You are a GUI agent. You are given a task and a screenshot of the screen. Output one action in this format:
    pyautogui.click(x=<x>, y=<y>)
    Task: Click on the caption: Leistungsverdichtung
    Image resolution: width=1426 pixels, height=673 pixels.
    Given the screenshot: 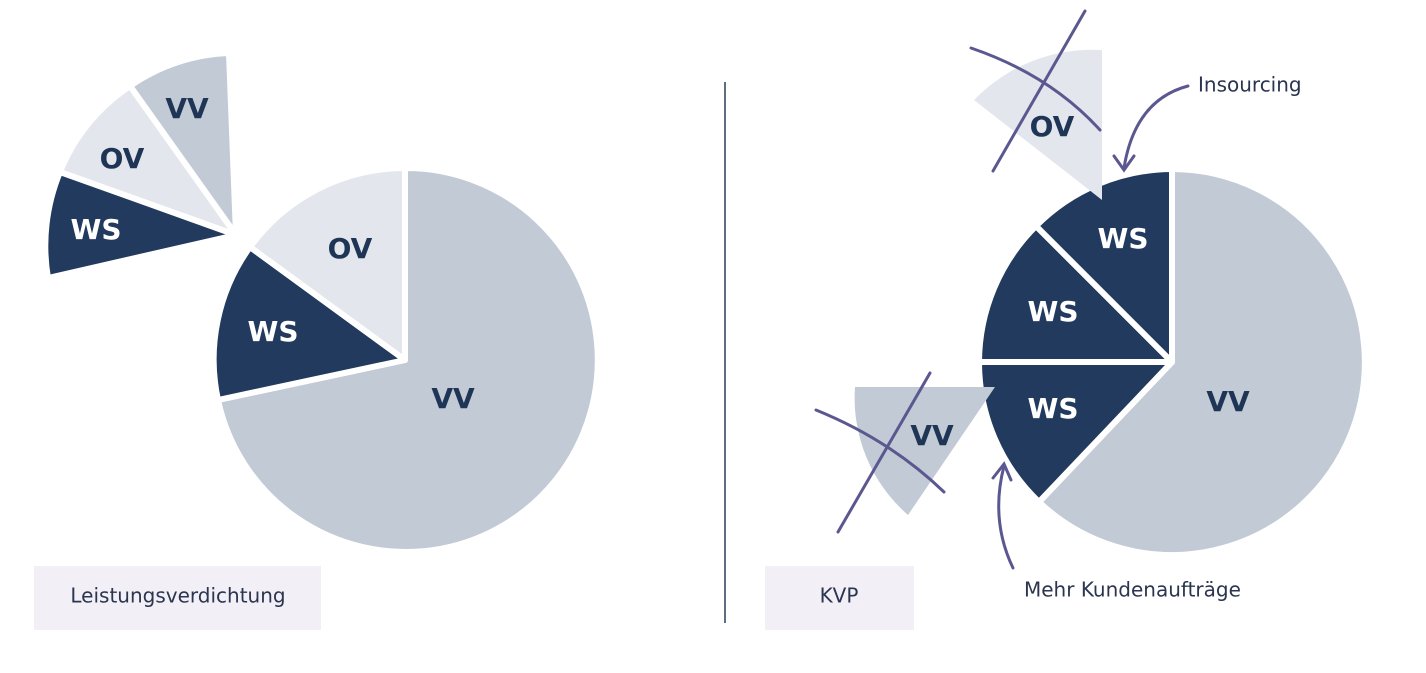 What is the action you would take?
    pyautogui.click(x=177, y=596)
    